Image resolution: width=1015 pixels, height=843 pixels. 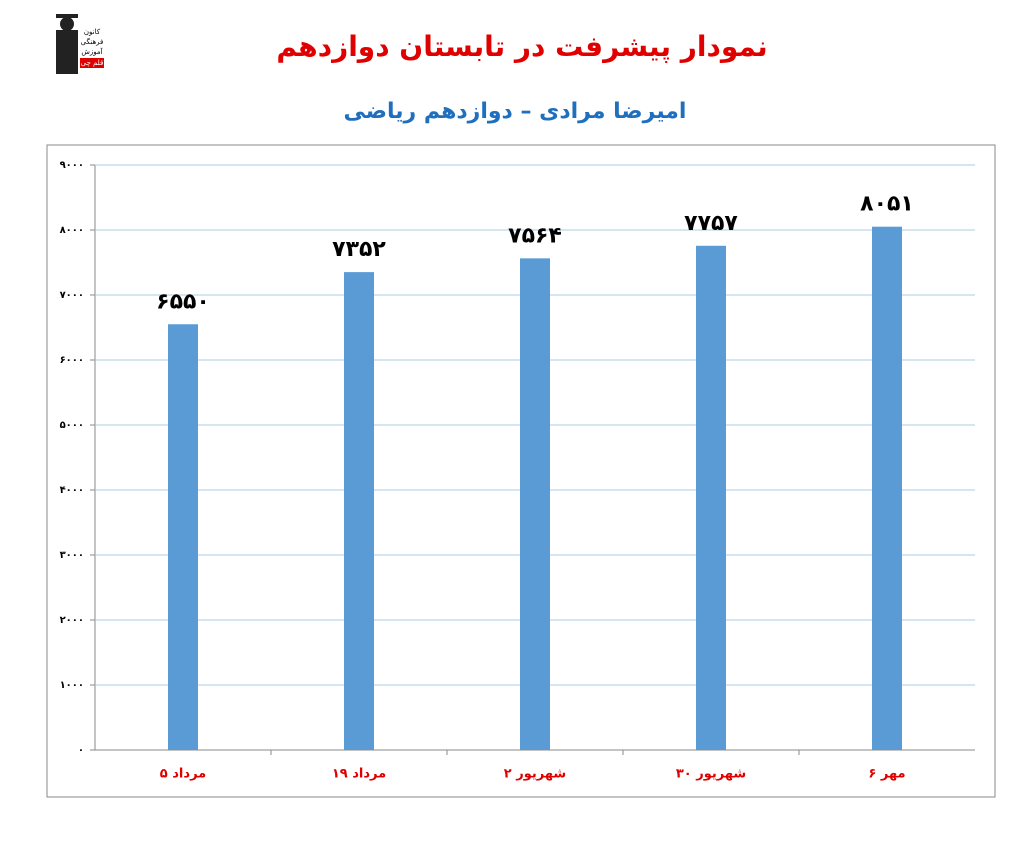 I want to click on logo-text: کانون, so click(x=92, y=32).